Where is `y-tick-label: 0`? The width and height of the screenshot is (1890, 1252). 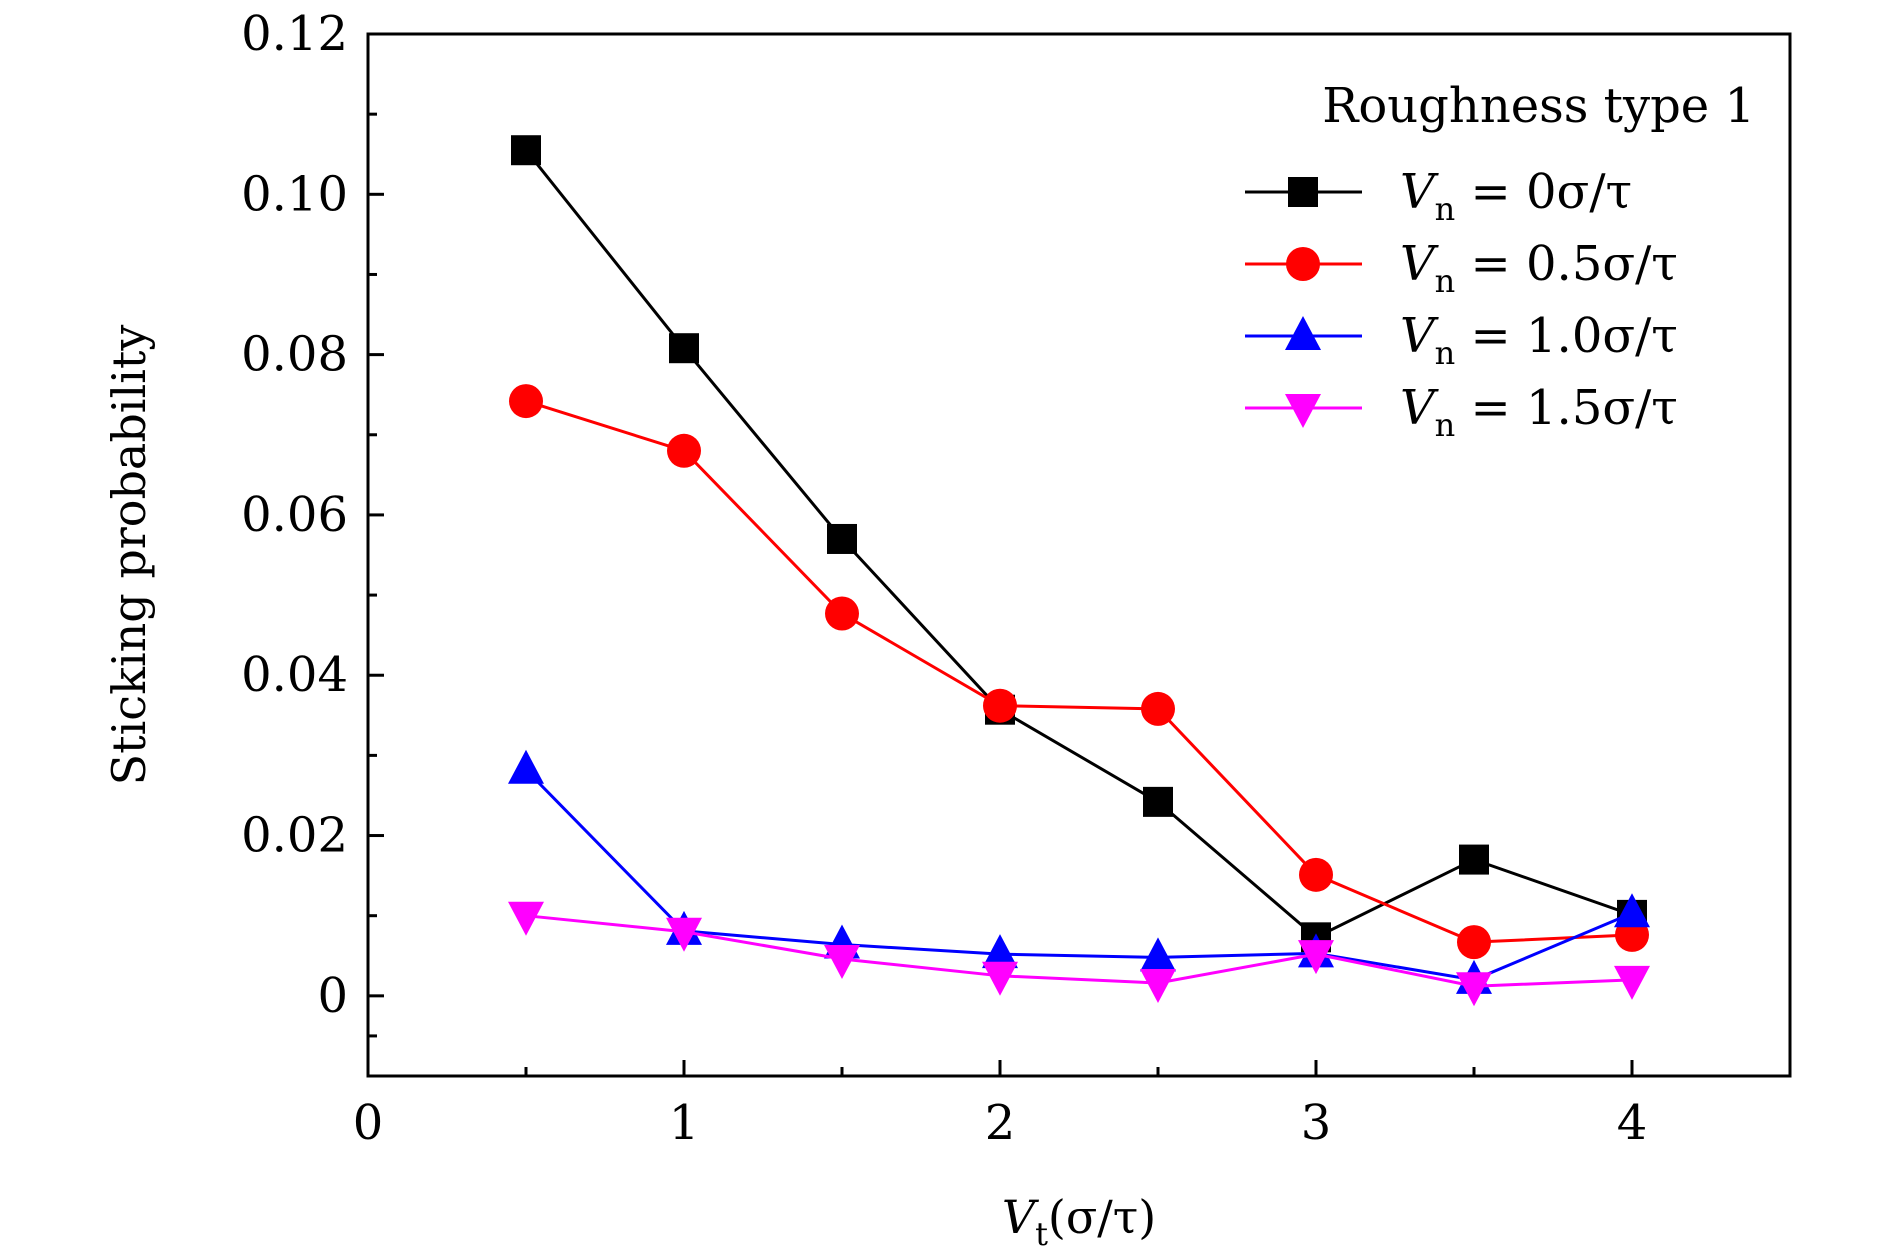
y-tick-label: 0 is located at coordinates (332, 996).